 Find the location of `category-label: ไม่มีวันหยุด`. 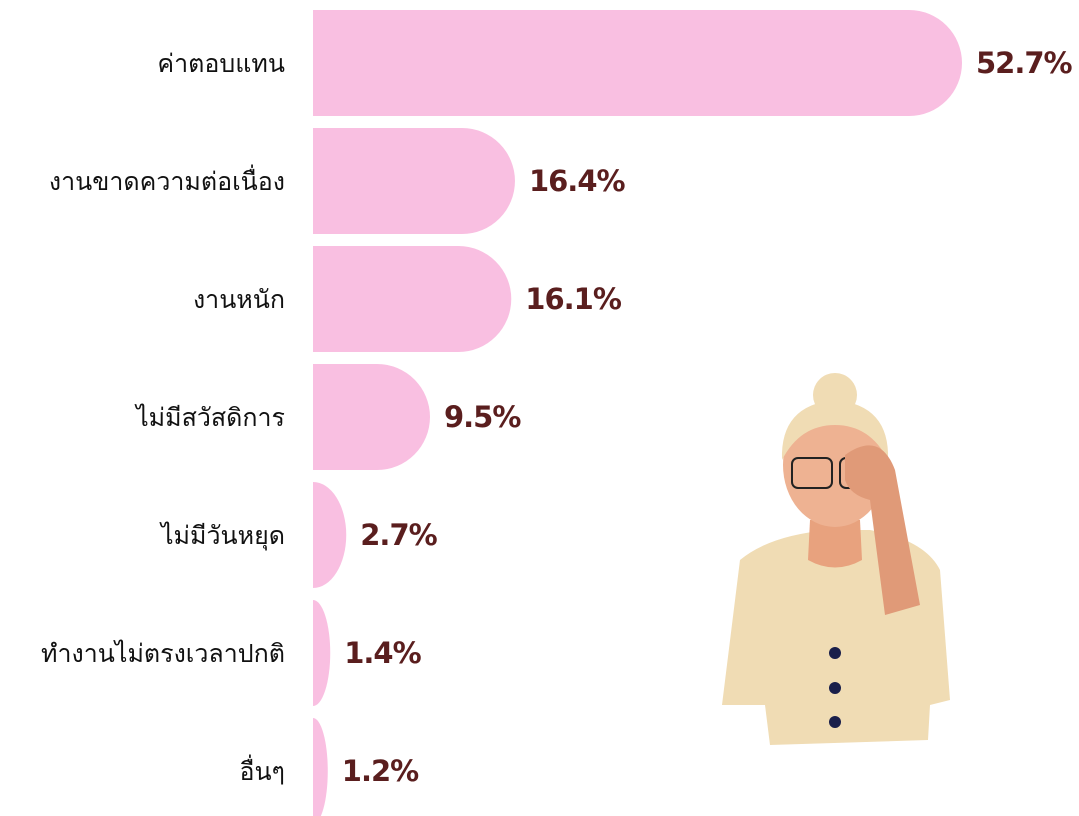

category-label: ไม่มีวันหยุด is located at coordinates (222, 536).